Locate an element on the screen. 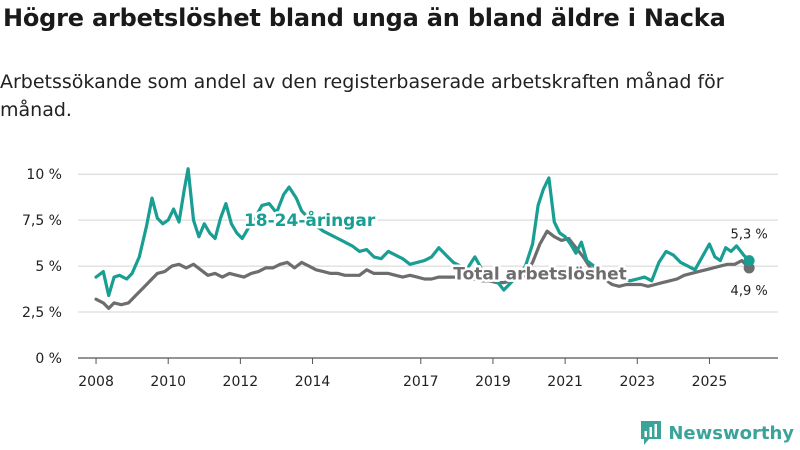  series-label-youth: 18-24-åringar is located at coordinates (310, 220).